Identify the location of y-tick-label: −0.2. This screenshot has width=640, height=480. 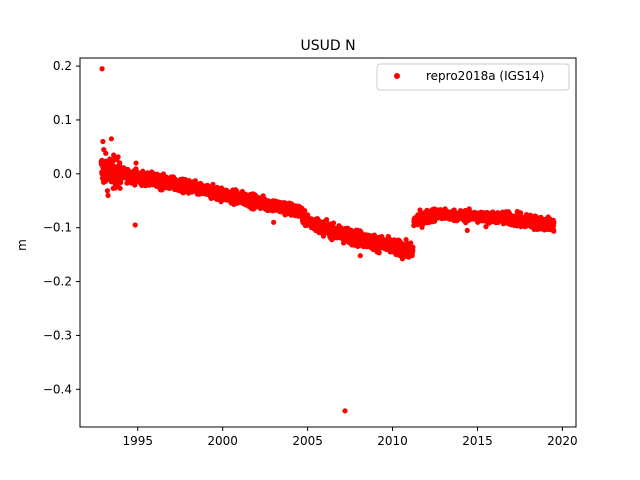
(57, 282).